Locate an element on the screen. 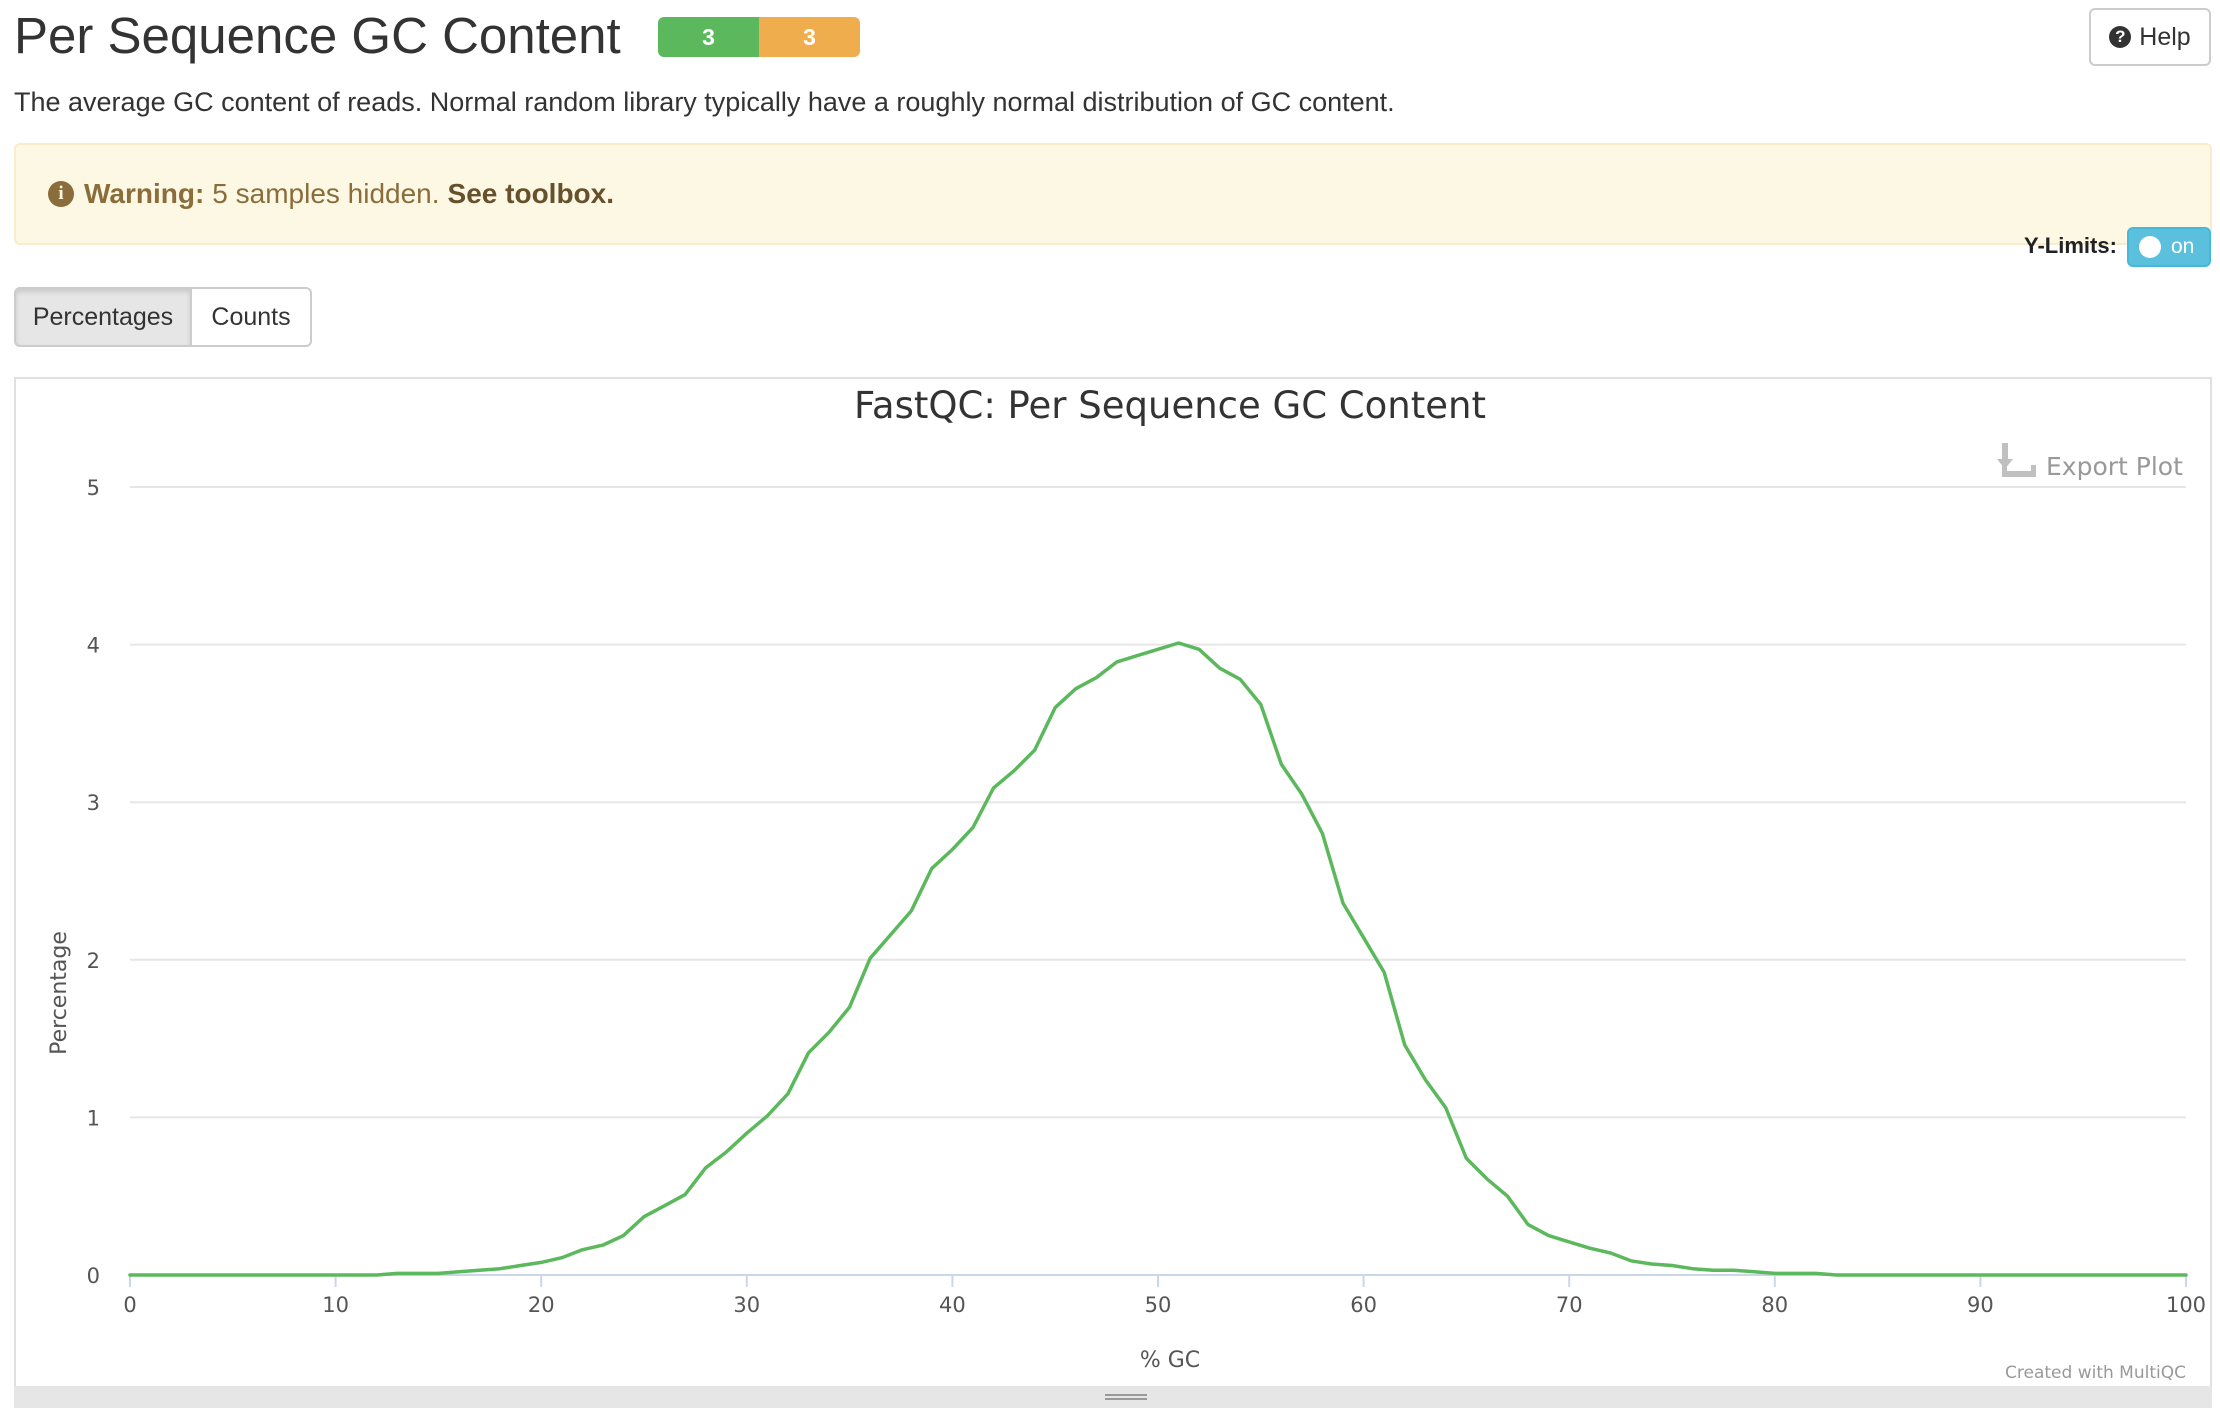 Image resolution: width=2220 pixels, height=1420 pixels. help-button: ? Help is located at coordinates (2150, 37).